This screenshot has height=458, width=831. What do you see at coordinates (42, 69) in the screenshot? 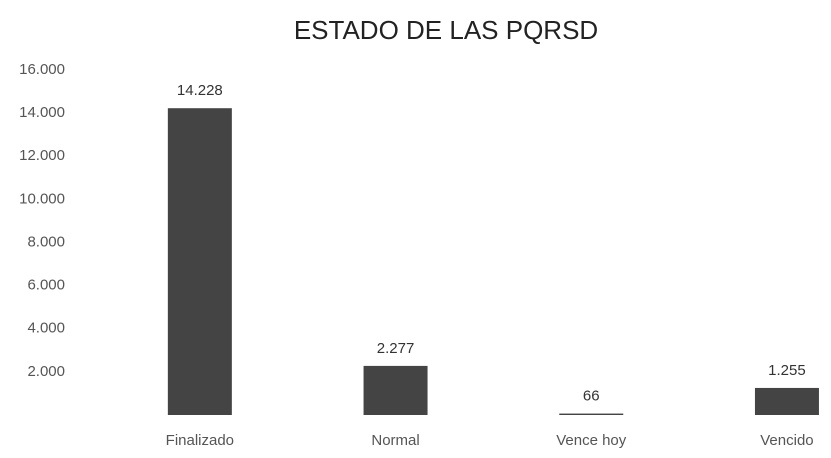
I see `y-tick-label: 16.000` at bounding box center [42, 69].